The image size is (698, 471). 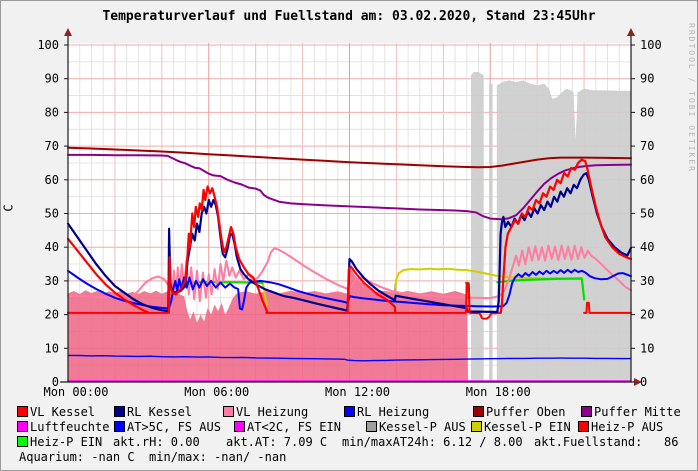 I want to click on y-tick-label-right: 0, so click(x=643, y=382).